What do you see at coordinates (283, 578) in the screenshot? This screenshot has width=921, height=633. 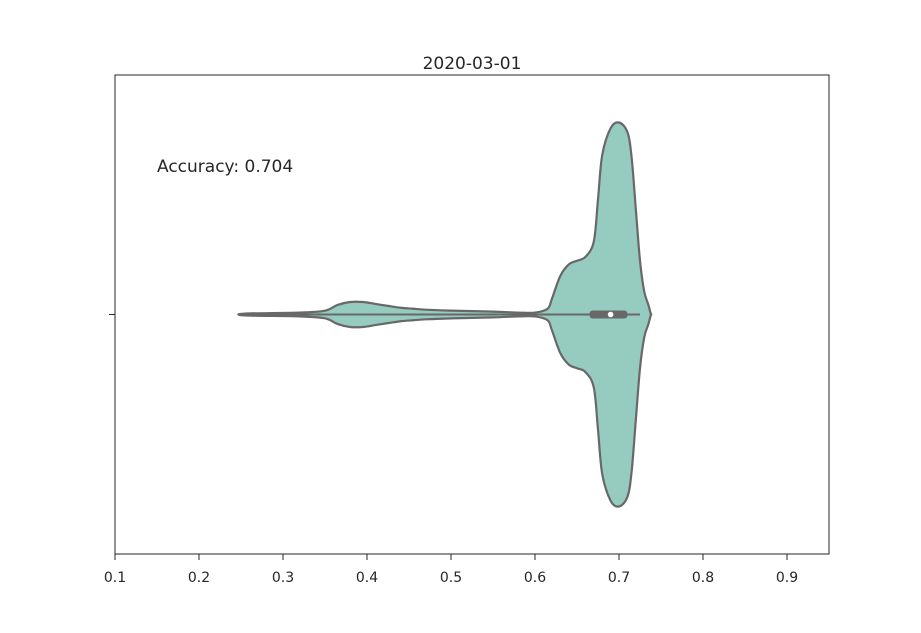 I see `x-tick-label: 0.3` at bounding box center [283, 578].